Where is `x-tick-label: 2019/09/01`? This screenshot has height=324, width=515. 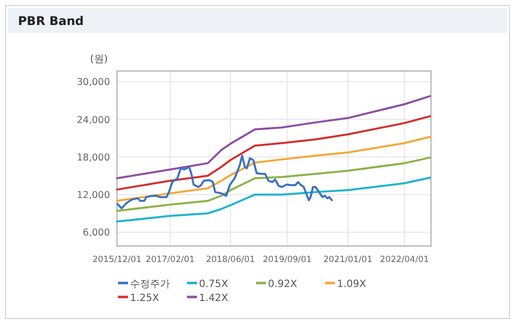 x-tick-label: 2019/09/01 is located at coordinates (287, 260).